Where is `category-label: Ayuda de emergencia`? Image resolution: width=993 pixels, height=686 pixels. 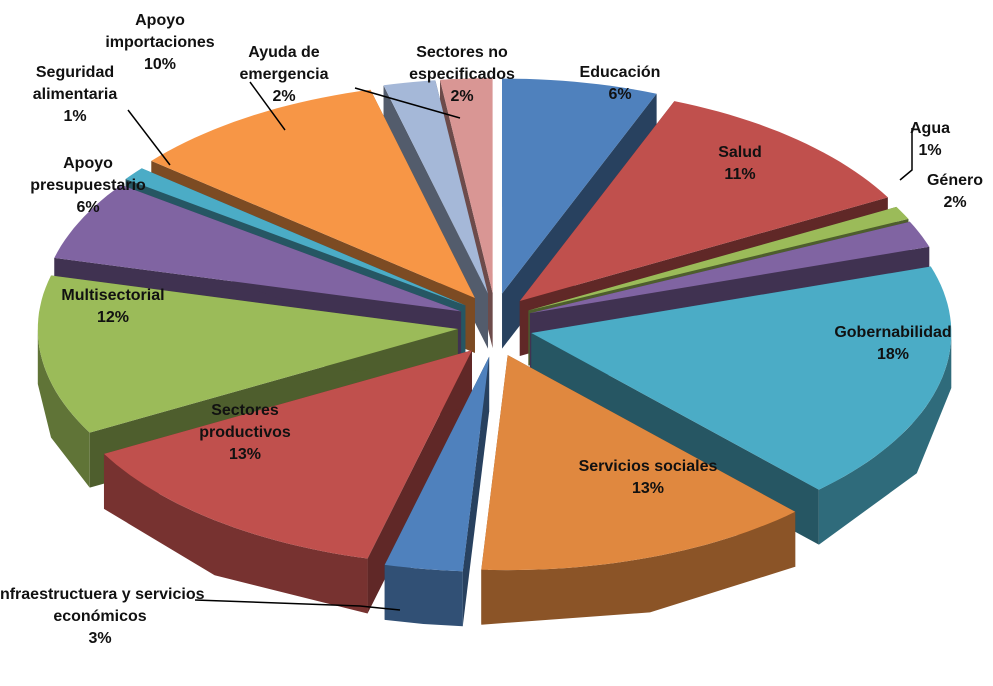
category-label: Ayuda de emergencia is located at coordinates (284, 63).